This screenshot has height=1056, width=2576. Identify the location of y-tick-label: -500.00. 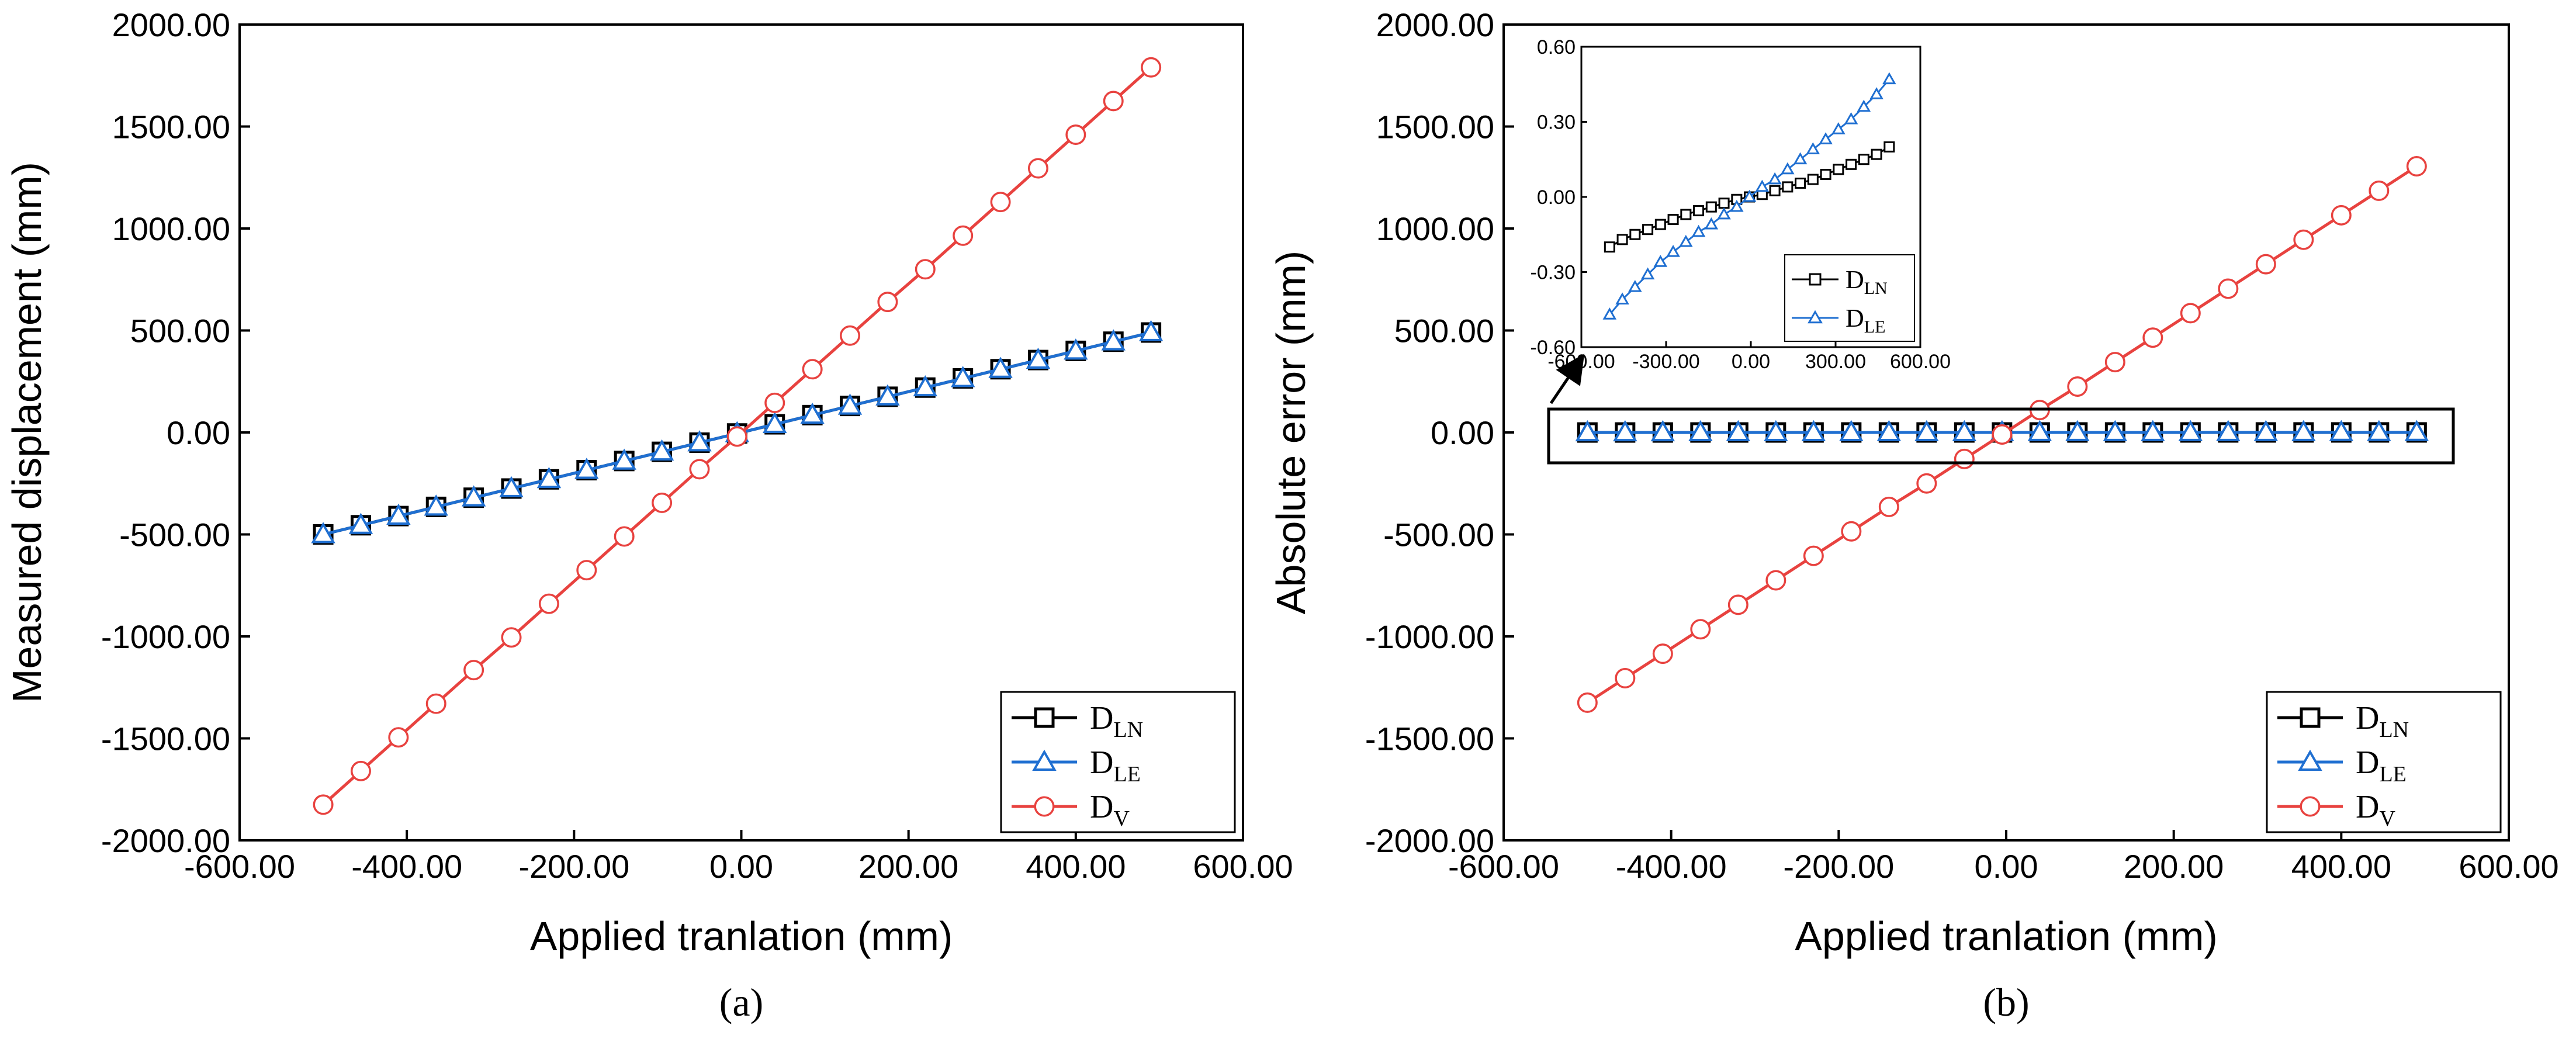
(1438, 535).